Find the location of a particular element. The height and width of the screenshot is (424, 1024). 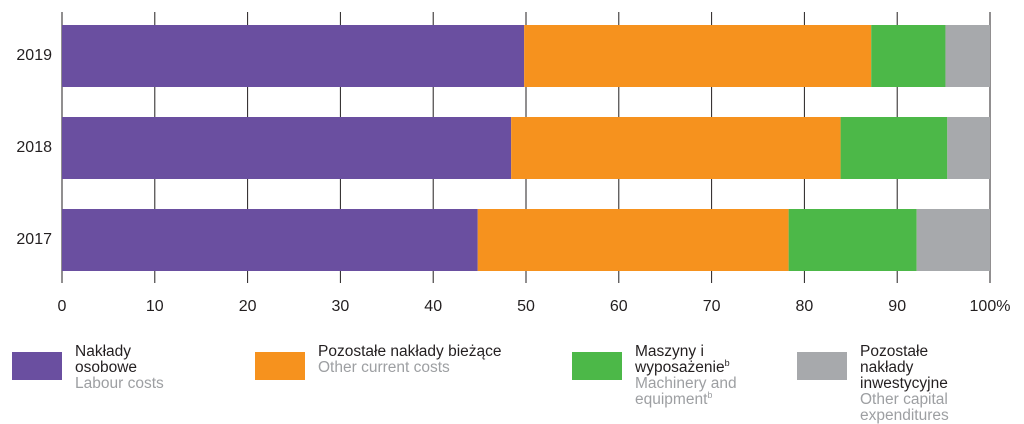

legend-label-en: Machinery and equipment is located at coordinates (686, 391).